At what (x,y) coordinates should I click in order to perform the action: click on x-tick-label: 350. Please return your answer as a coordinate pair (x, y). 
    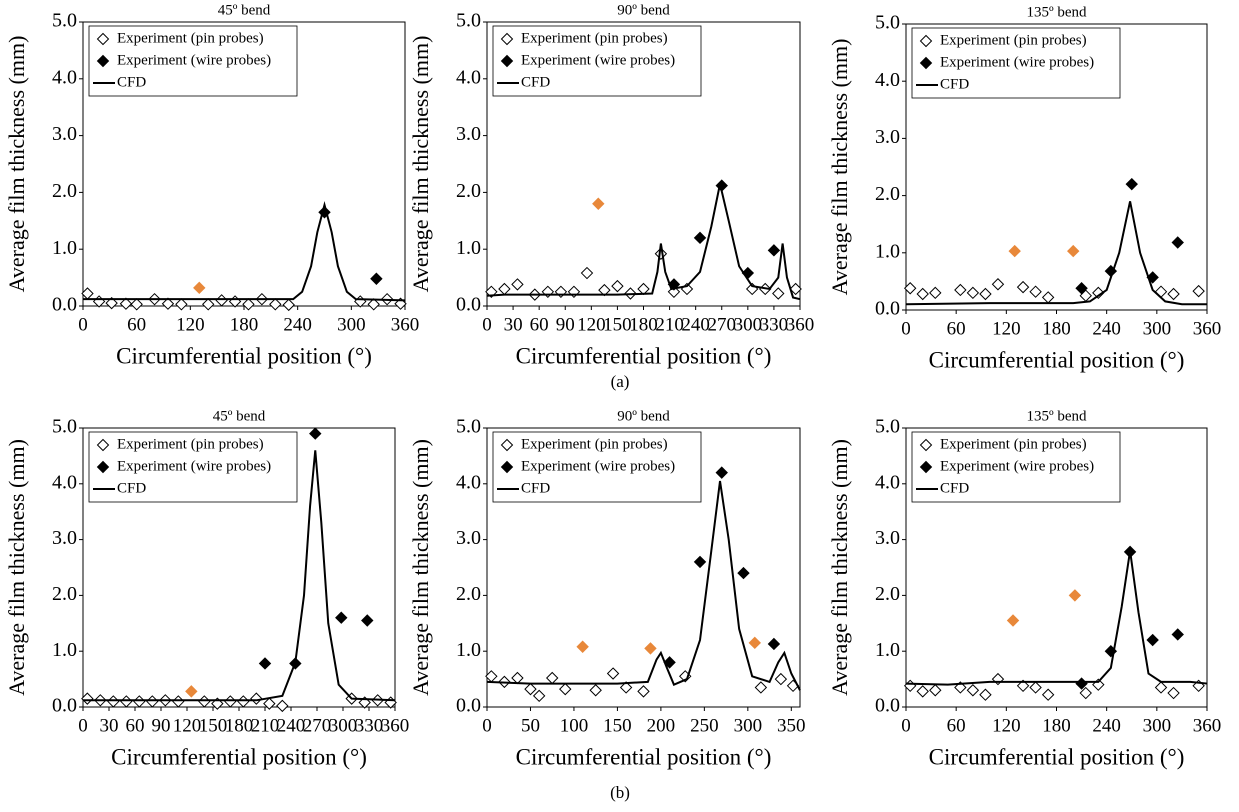
    Looking at the image, I should click on (791, 725).